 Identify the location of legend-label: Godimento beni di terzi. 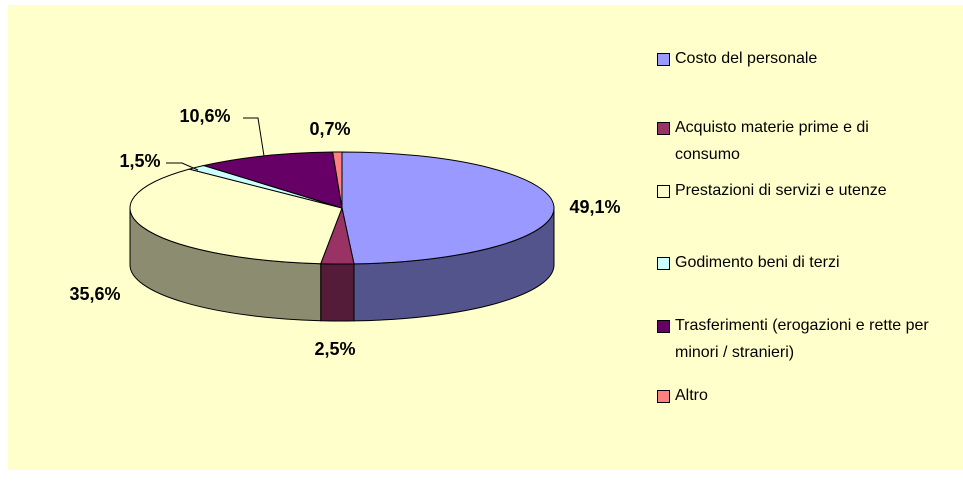
(757, 262).